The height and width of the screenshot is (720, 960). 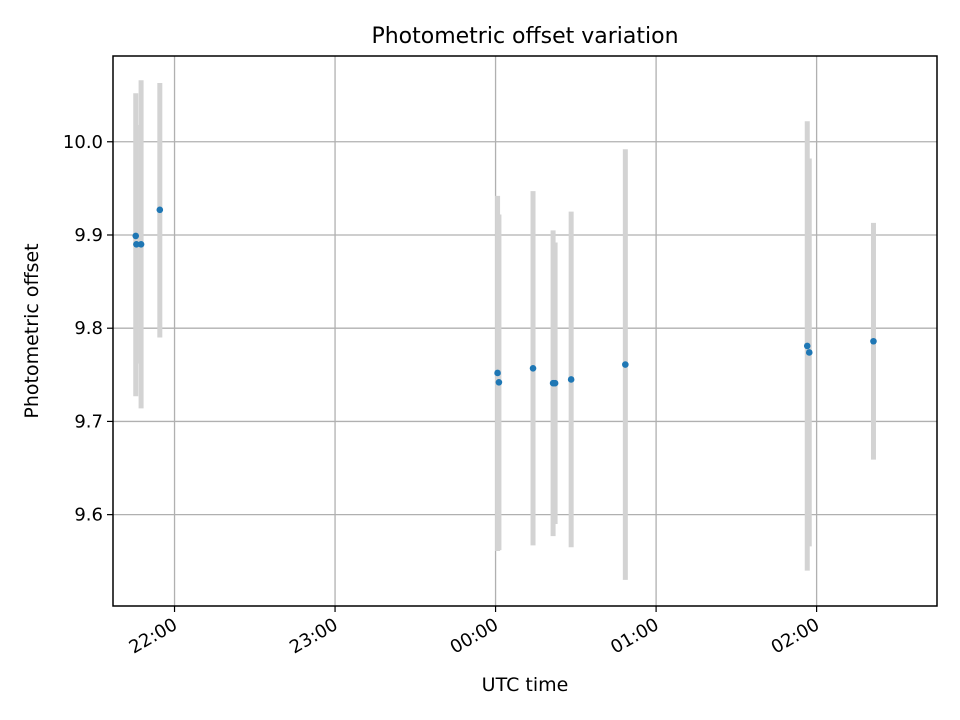 What do you see at coordinates (795, 636) in the screenshot?
I see `x-tick-label: 02:00` at bounding box center [795, 636].